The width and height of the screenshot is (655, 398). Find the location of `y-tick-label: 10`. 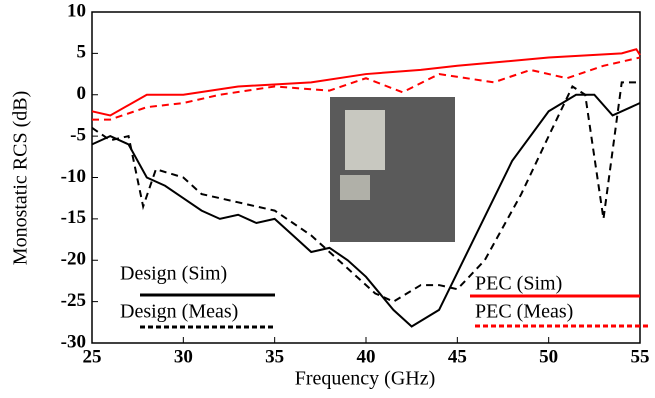

y-tick-label: 10 is located at coordinates (76, 10).